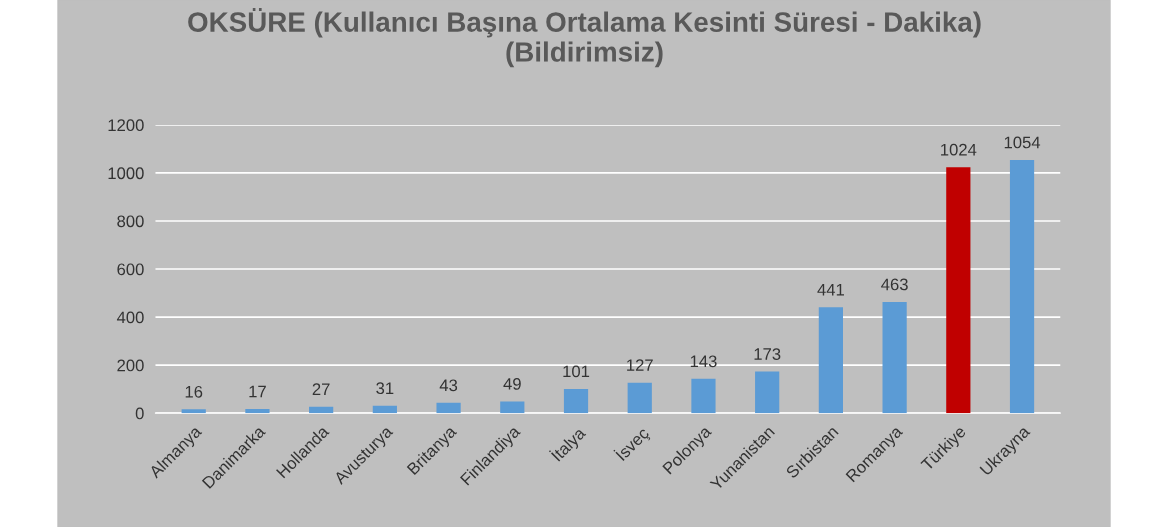 This screenshot has height=527, width=1169. I want to click on data-label: 143, so click(703, 361).